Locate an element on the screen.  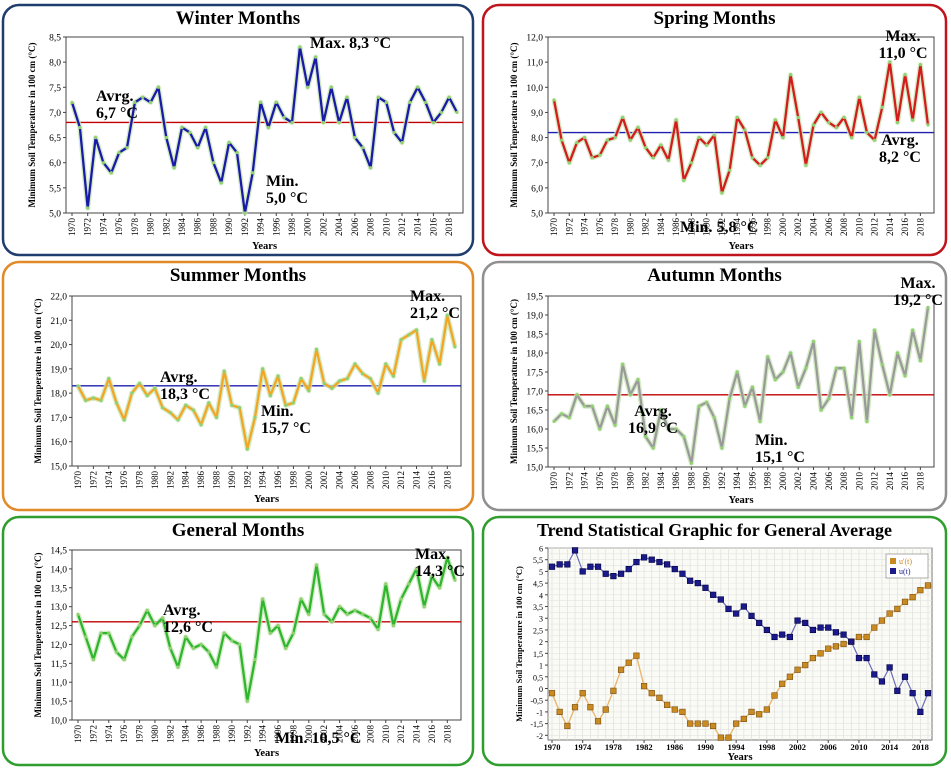
y-tick-label: 18,0 is located at coordinates (58, 395).